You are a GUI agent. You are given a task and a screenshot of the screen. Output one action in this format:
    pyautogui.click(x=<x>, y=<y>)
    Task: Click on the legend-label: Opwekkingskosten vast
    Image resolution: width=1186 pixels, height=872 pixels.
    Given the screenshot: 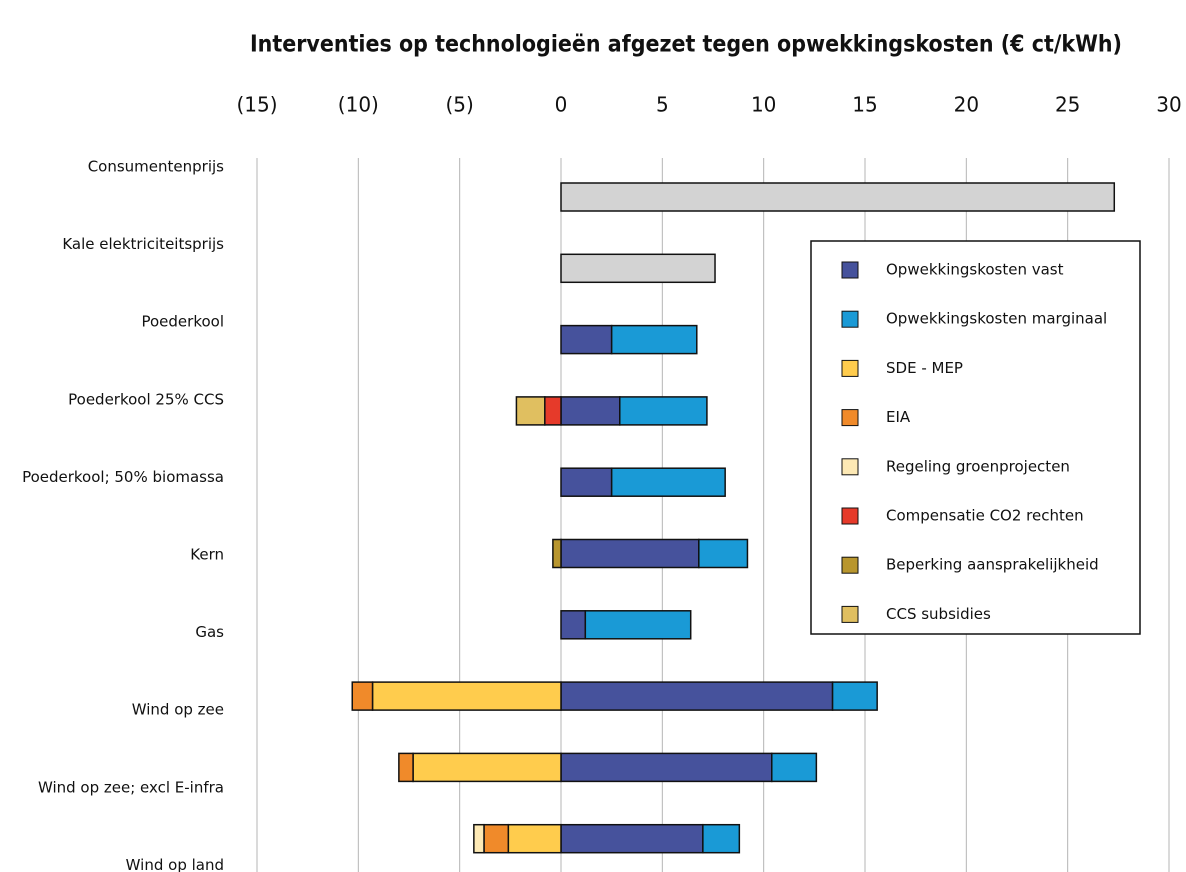 What is the action you would take?
    pyautogui.click(x=975, y=270)
    